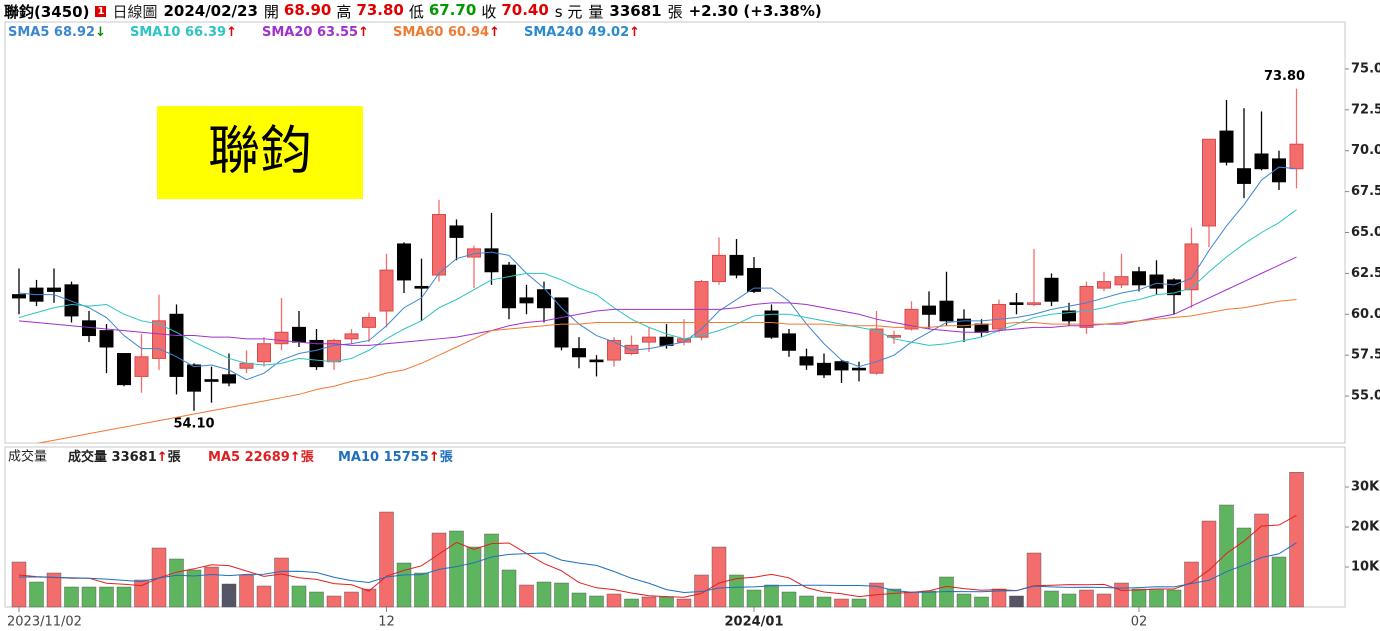 The height and width of the screenshot is (631, 1380). What do you see at coordinates (1365, 232) in the screenshot?
I see `y-tick-label: 65.0` at bounding box center [1365, 232].